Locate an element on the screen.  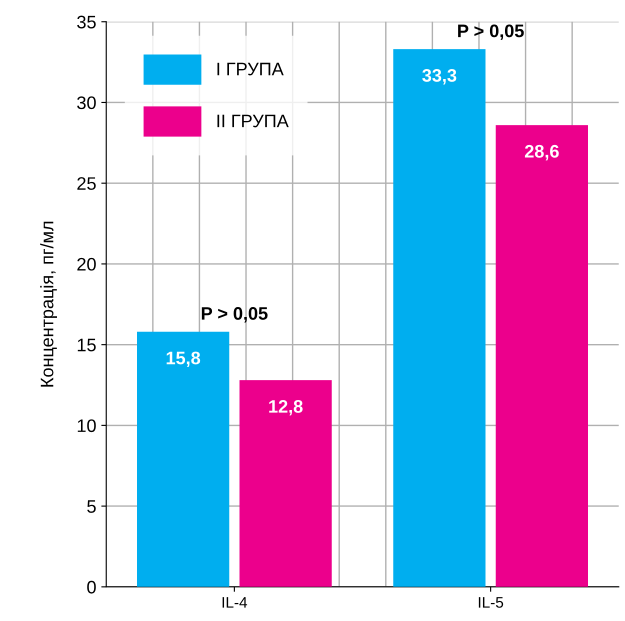
legend-label: I ГРУПА is located at coordinates (250, 69).